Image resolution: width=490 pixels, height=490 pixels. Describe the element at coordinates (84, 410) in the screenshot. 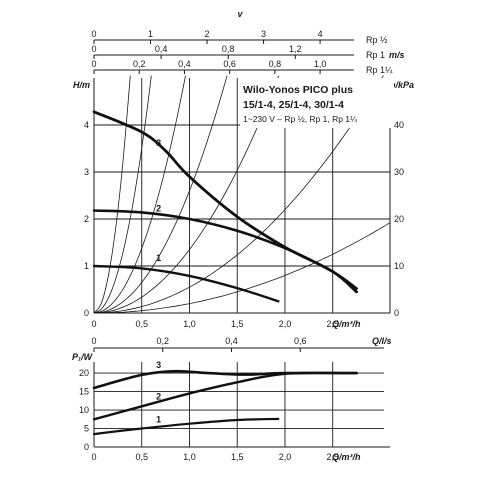

I see `power-y-tick-label: 10` at that location.